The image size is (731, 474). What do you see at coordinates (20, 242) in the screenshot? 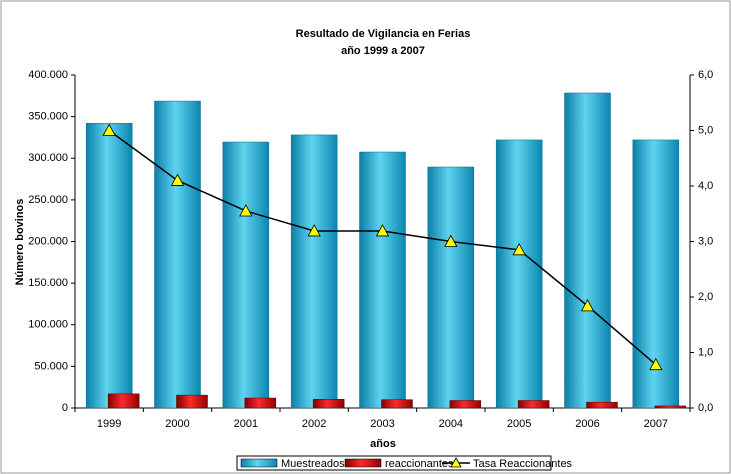
I see `y-axis-label: Número bovinos` at bounding box center [20, 242].